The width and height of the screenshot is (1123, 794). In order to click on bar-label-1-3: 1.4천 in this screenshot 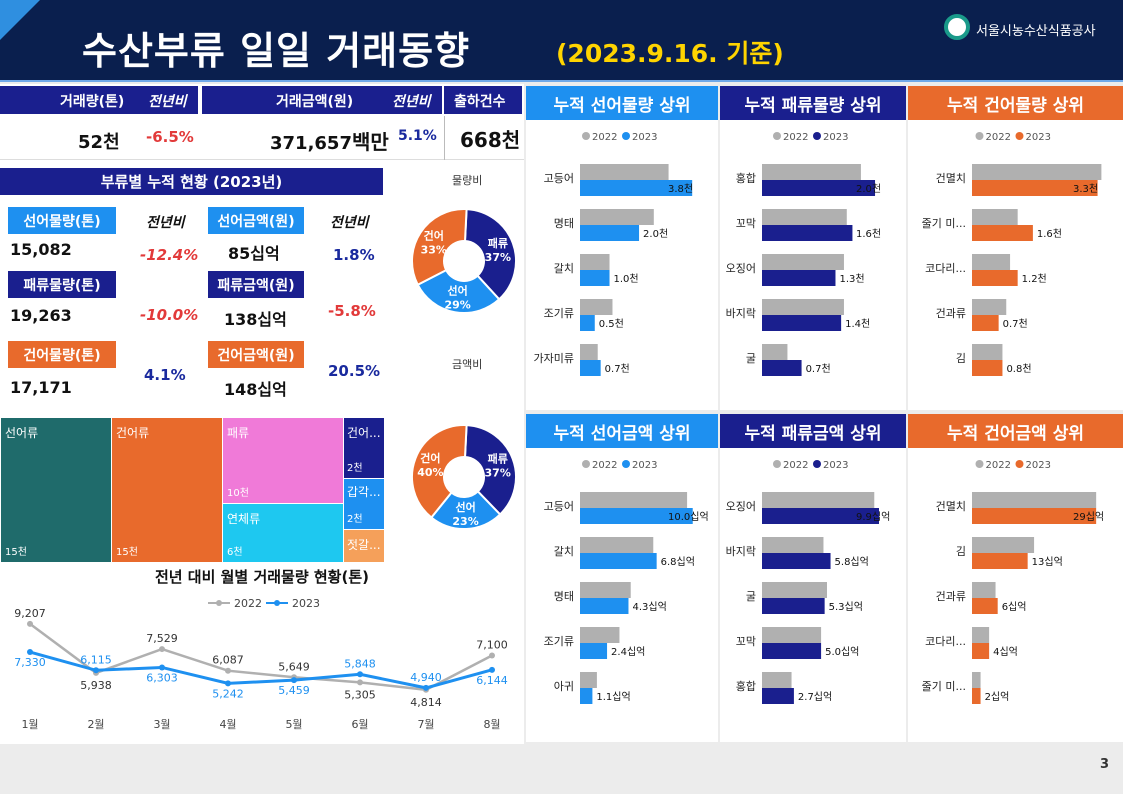, I will do `click(857, 324)`.